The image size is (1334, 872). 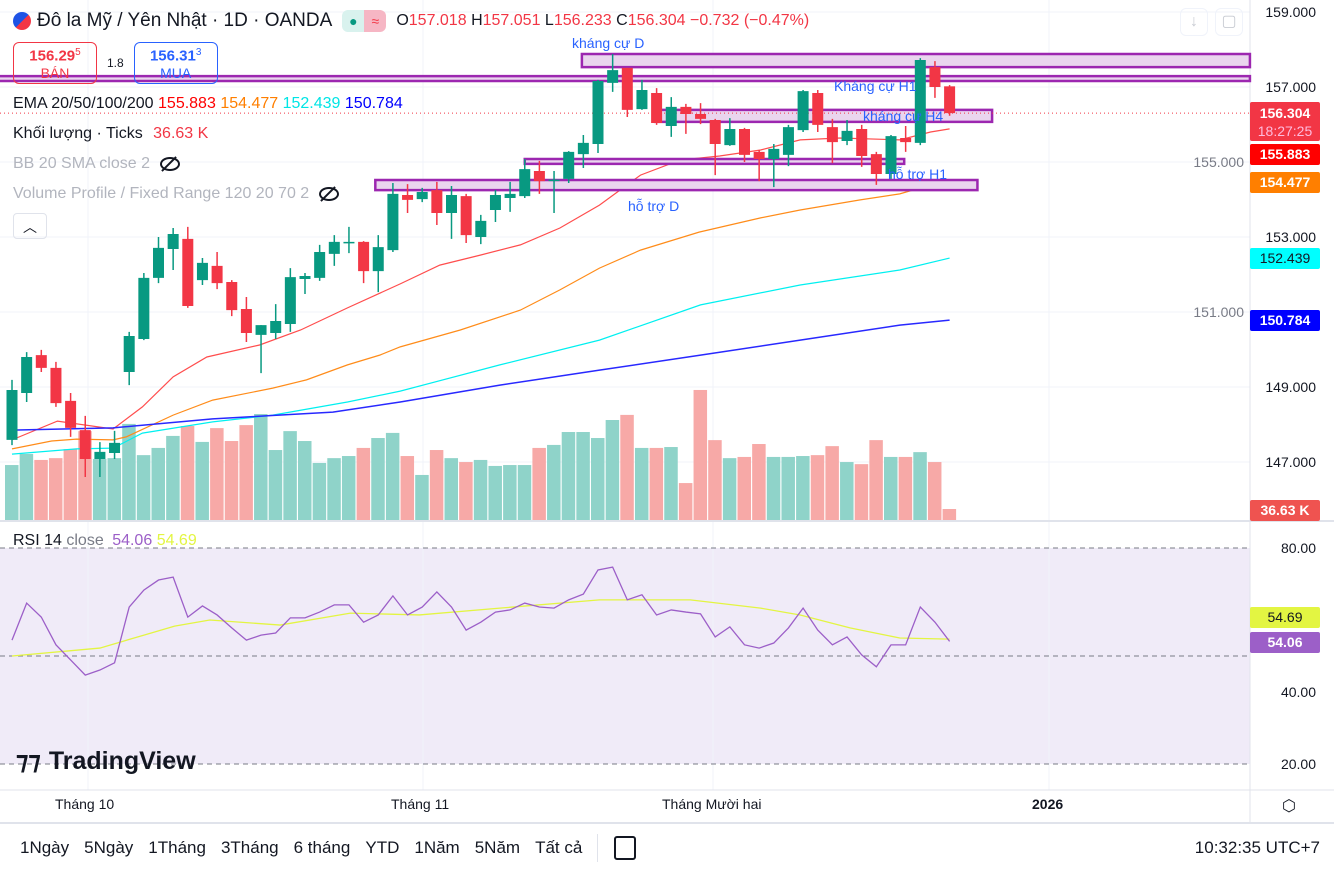 I want to click on range-5d: 5Ngày, so click(x=109, y=847).